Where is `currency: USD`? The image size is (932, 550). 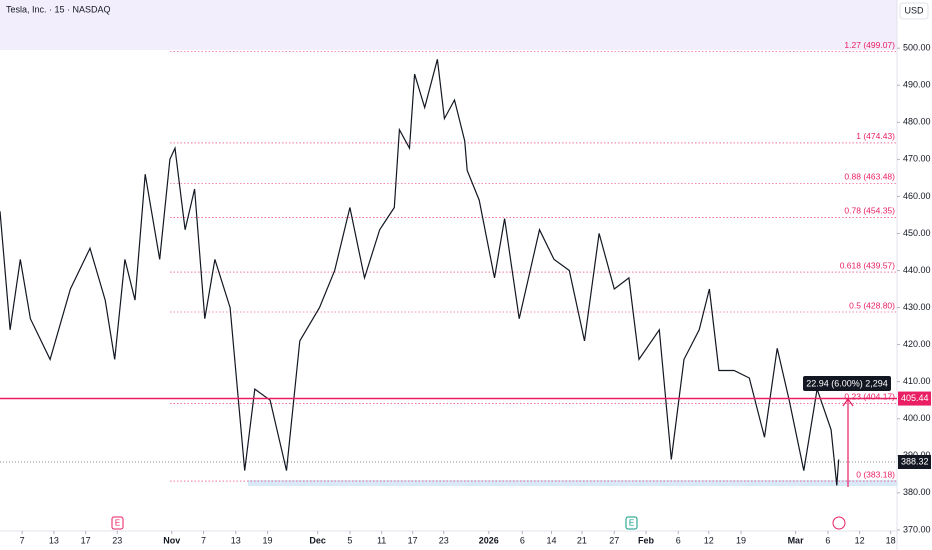 currency: USD is located at coordinates (914, 10).